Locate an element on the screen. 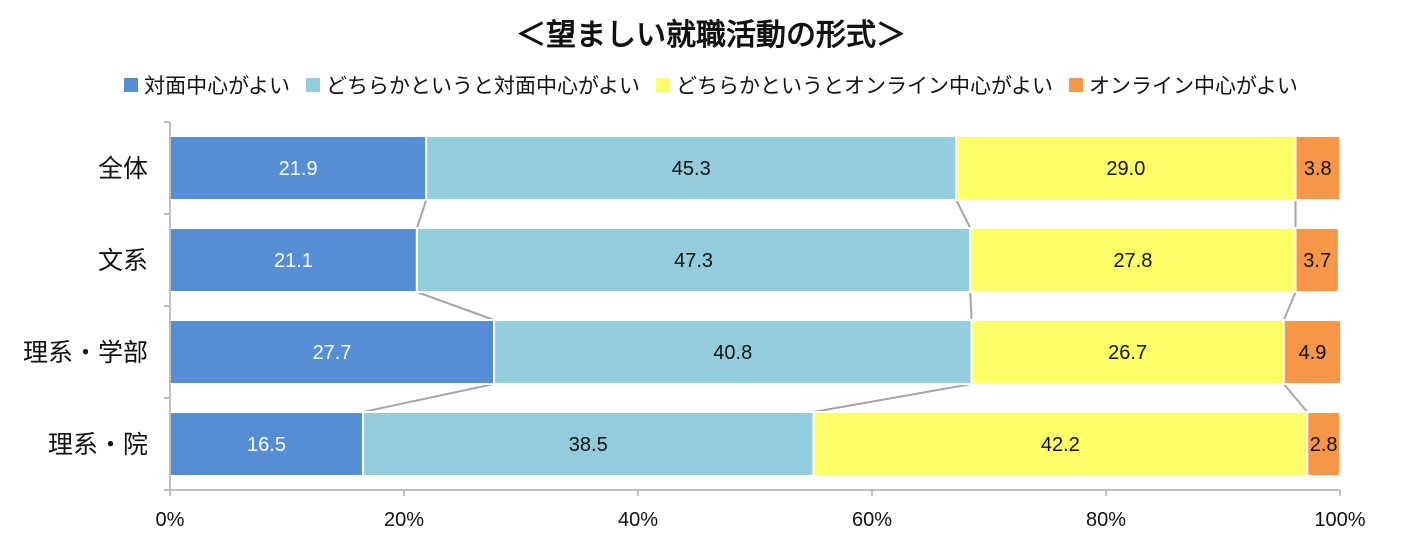 This screenshot has height=540, width=1422. x-tick-label: 0% is located at coordinates (170, 520).